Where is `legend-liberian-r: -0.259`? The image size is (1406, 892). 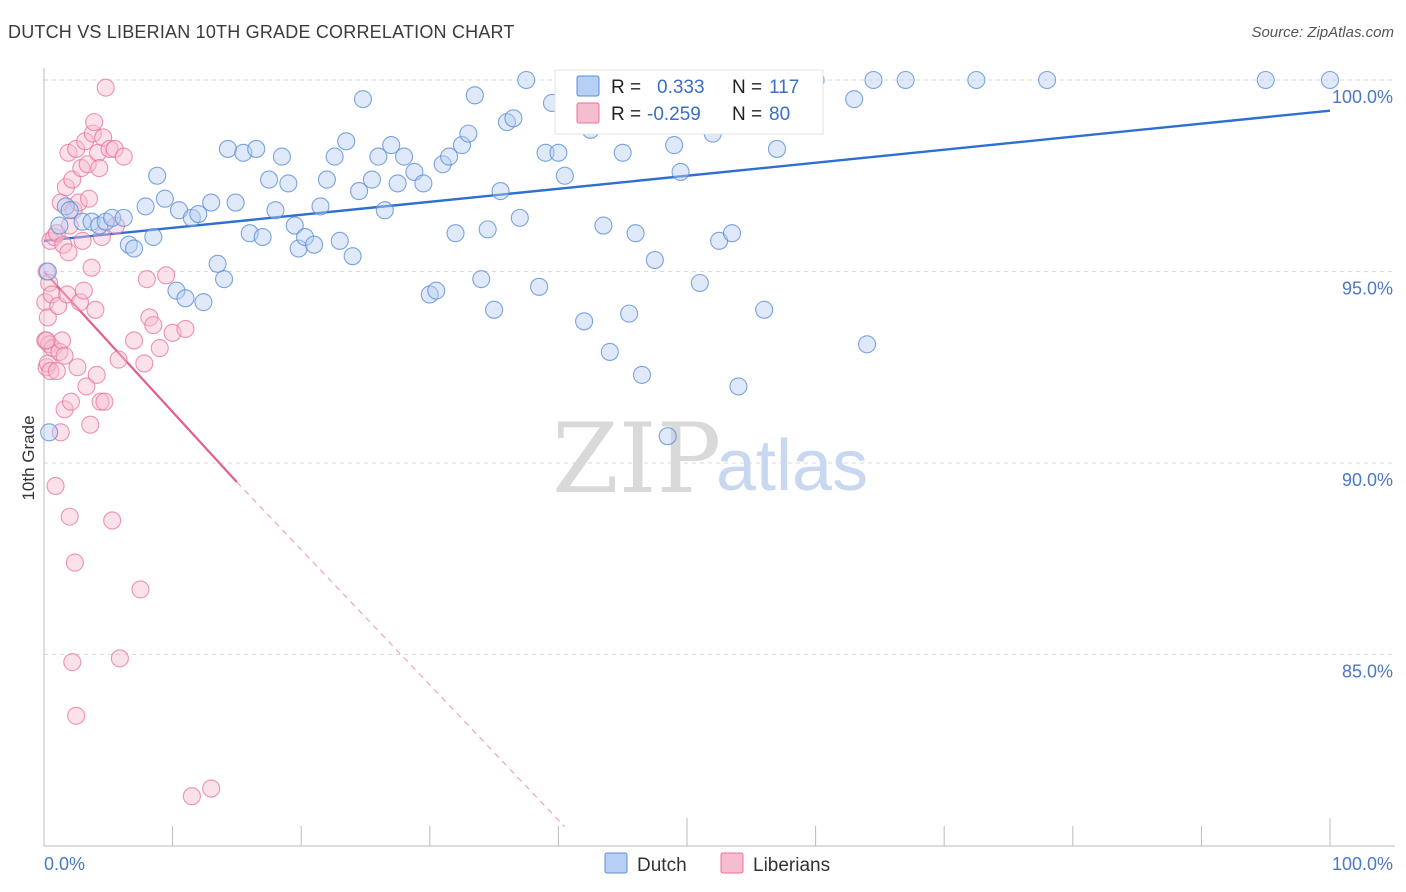 legend-liberian-r: -0.259 is located at coordinates (674, 114).